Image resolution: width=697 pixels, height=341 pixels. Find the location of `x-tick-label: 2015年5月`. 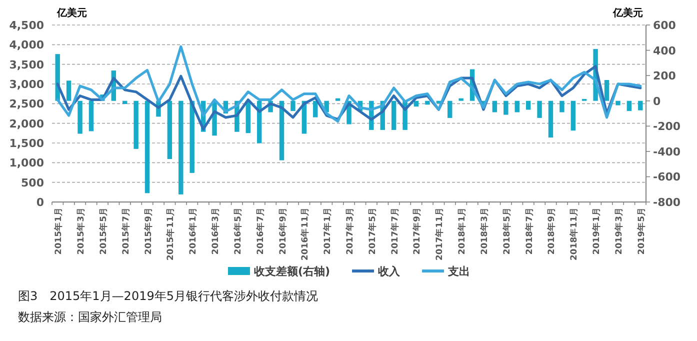

x-tick-label: 2015年5月 is located at coordinates (103, 231).